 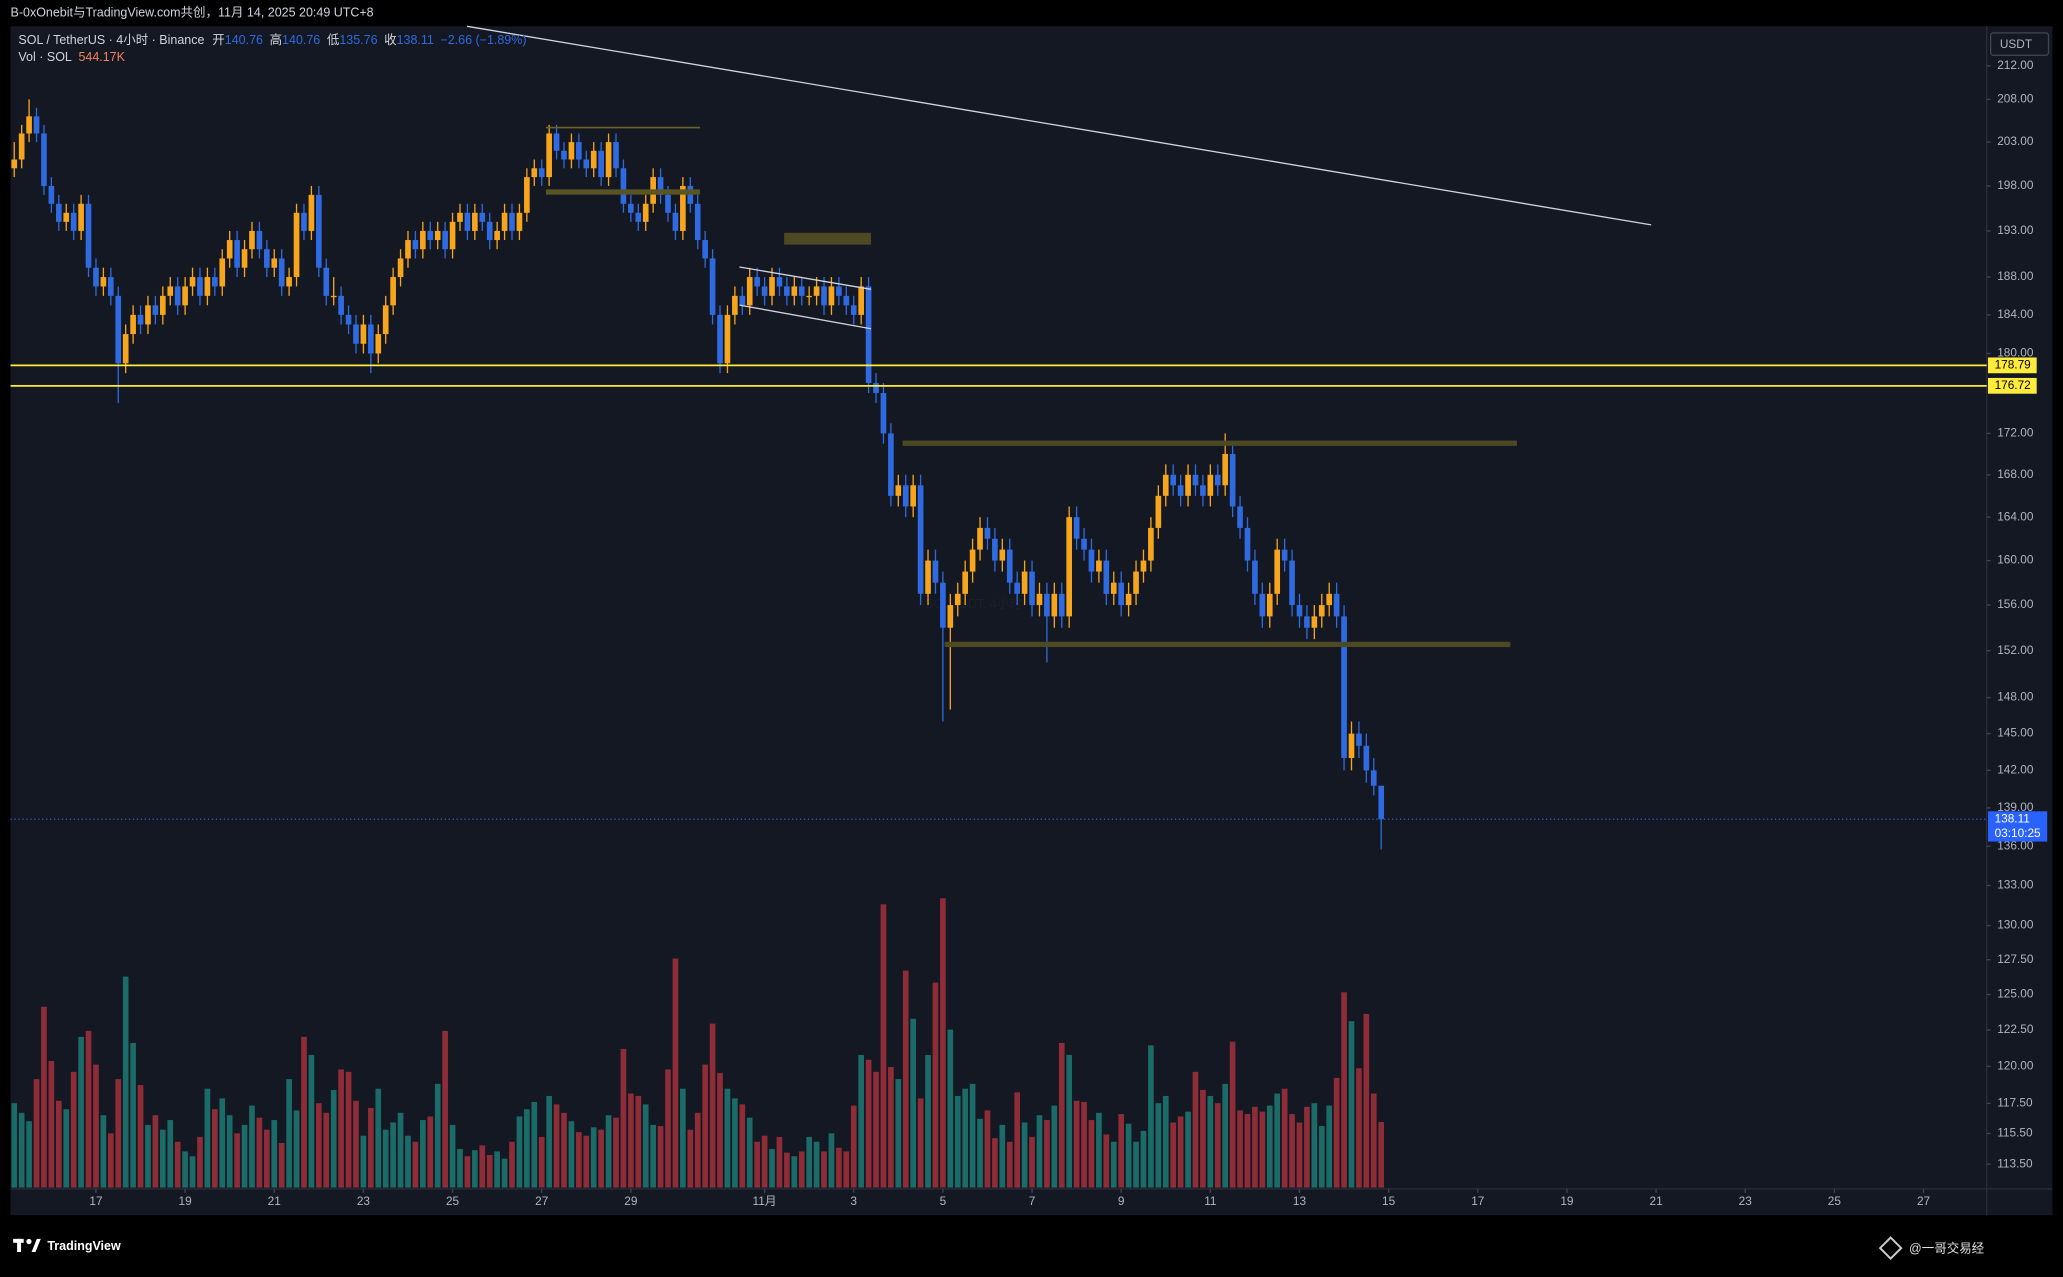 I want to click on label: 高, so click(x=276, y=39).